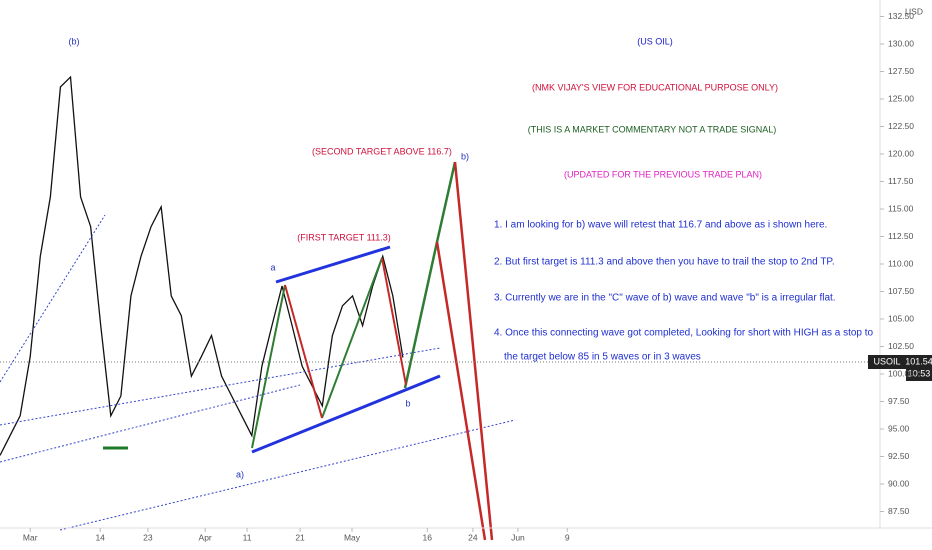 This screenshot has width=932, height=550. I want to click on y-tick-label: 132.50, so click(901, 16).